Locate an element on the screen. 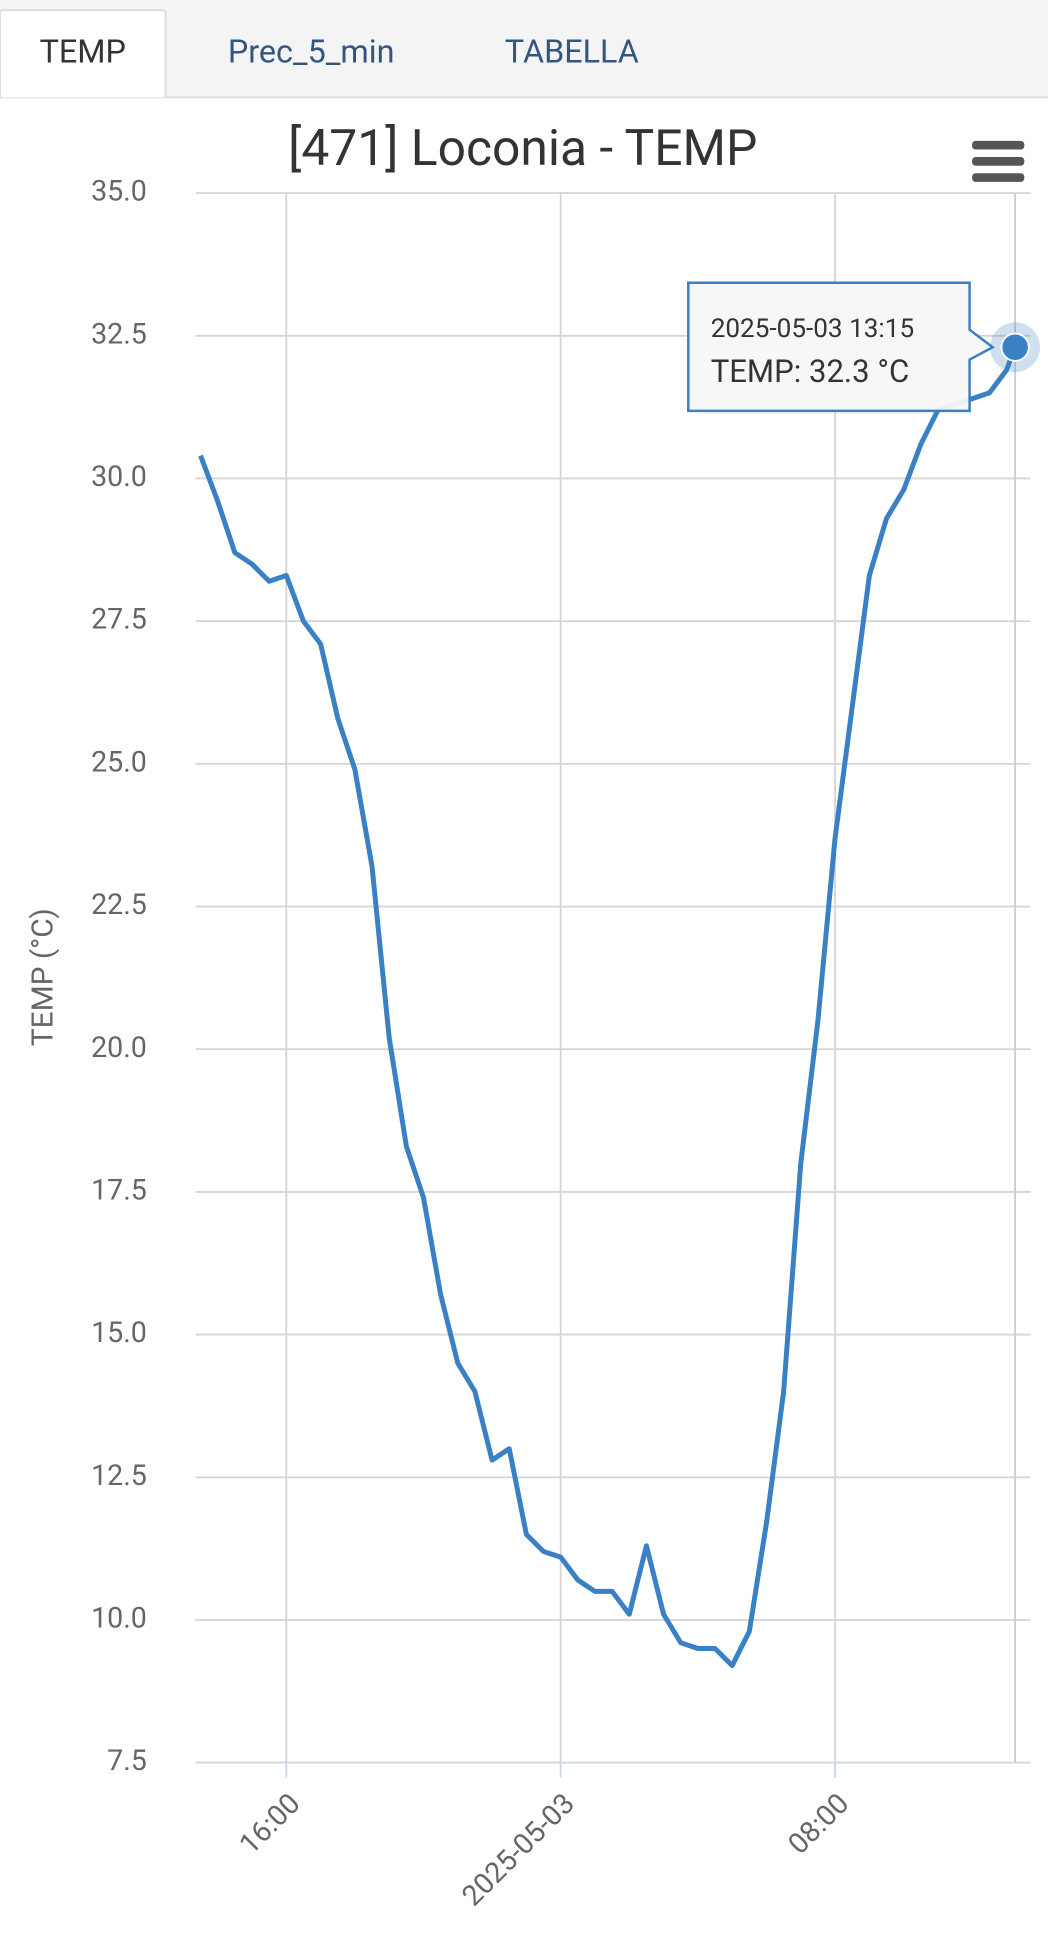  tab: Prec_5_min is located at coordinates (311, 51).